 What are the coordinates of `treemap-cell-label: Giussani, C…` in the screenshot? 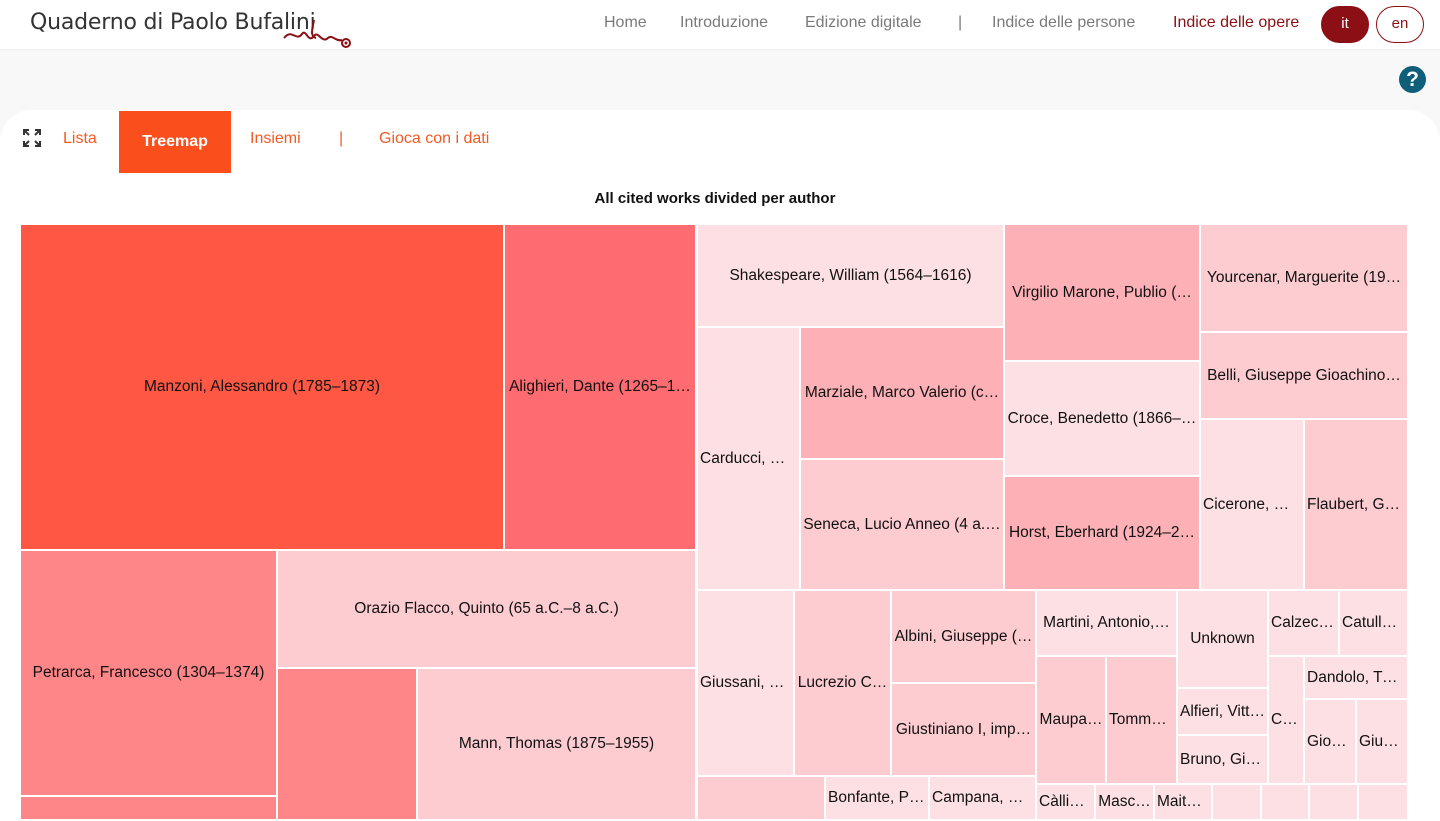 It's located at (746, 682).